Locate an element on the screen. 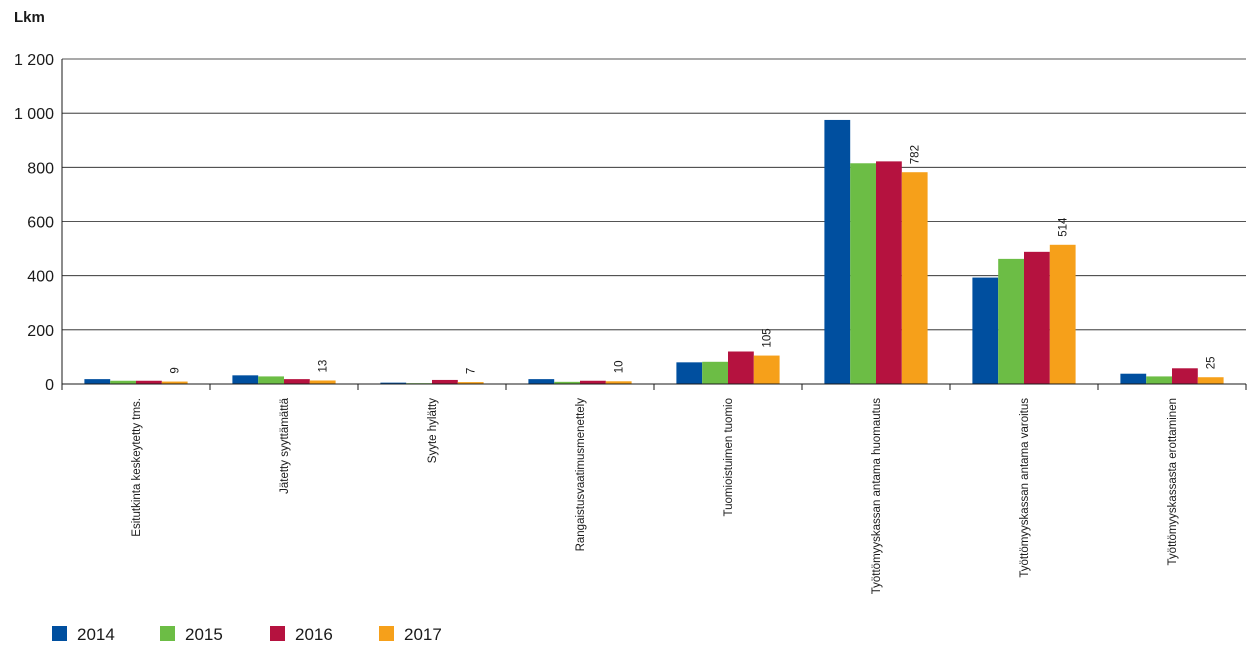 This screenshot has height=647, width=1250. data-label: 105 is located at coordinates (768, 337).